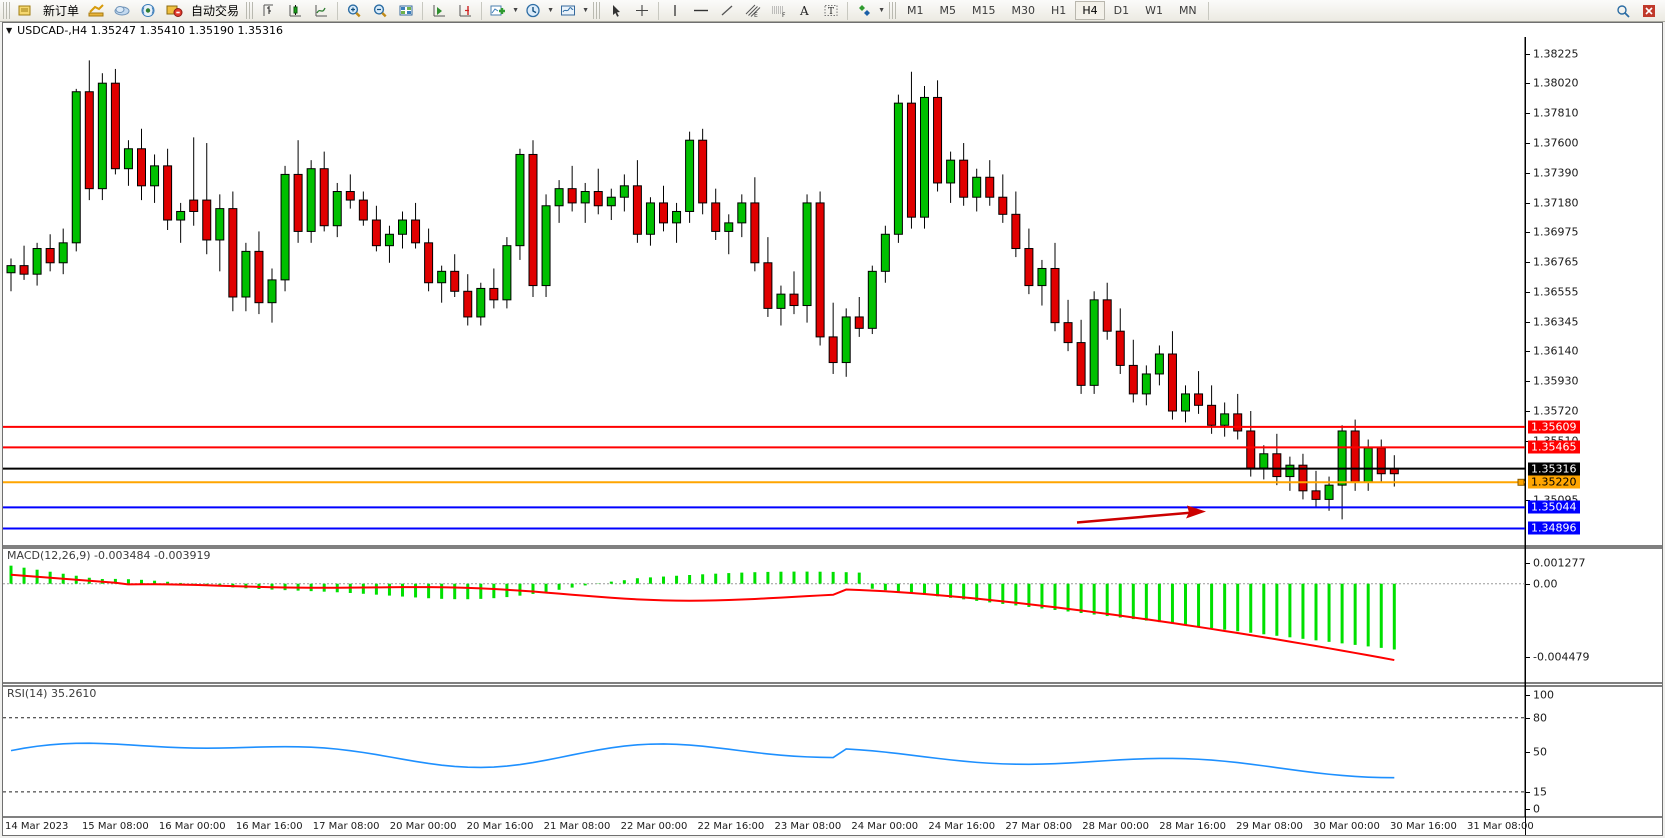 The width and height of the screenshot is (1665, 838). I want to click on zoom-out-icon, so click(380, 10).